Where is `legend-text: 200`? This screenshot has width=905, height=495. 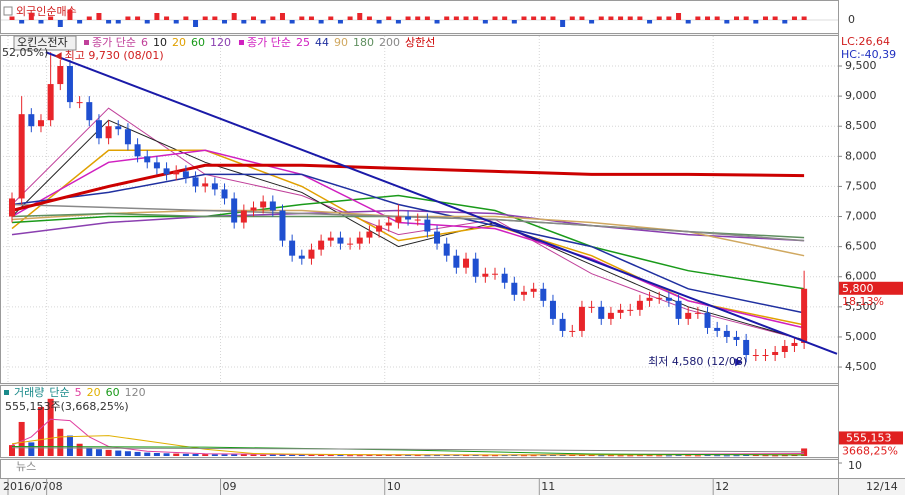
legend-text: 200 is located at coordinates (389, 42).